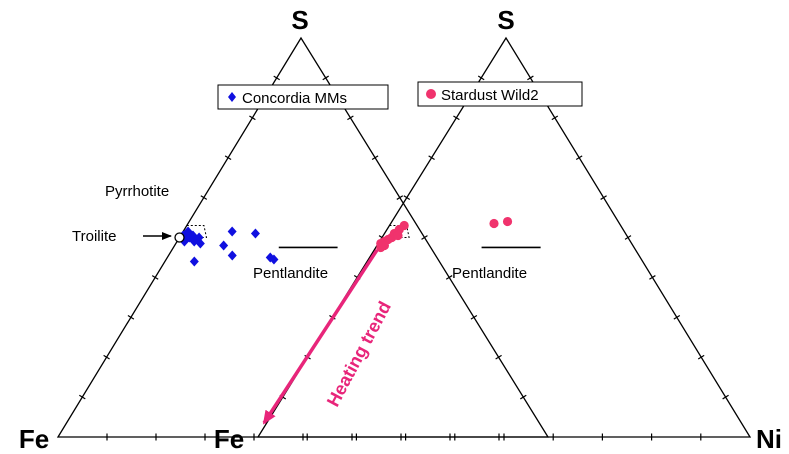 The image size is (789, 454). I want to click on troilite-point, so click(179, 237).